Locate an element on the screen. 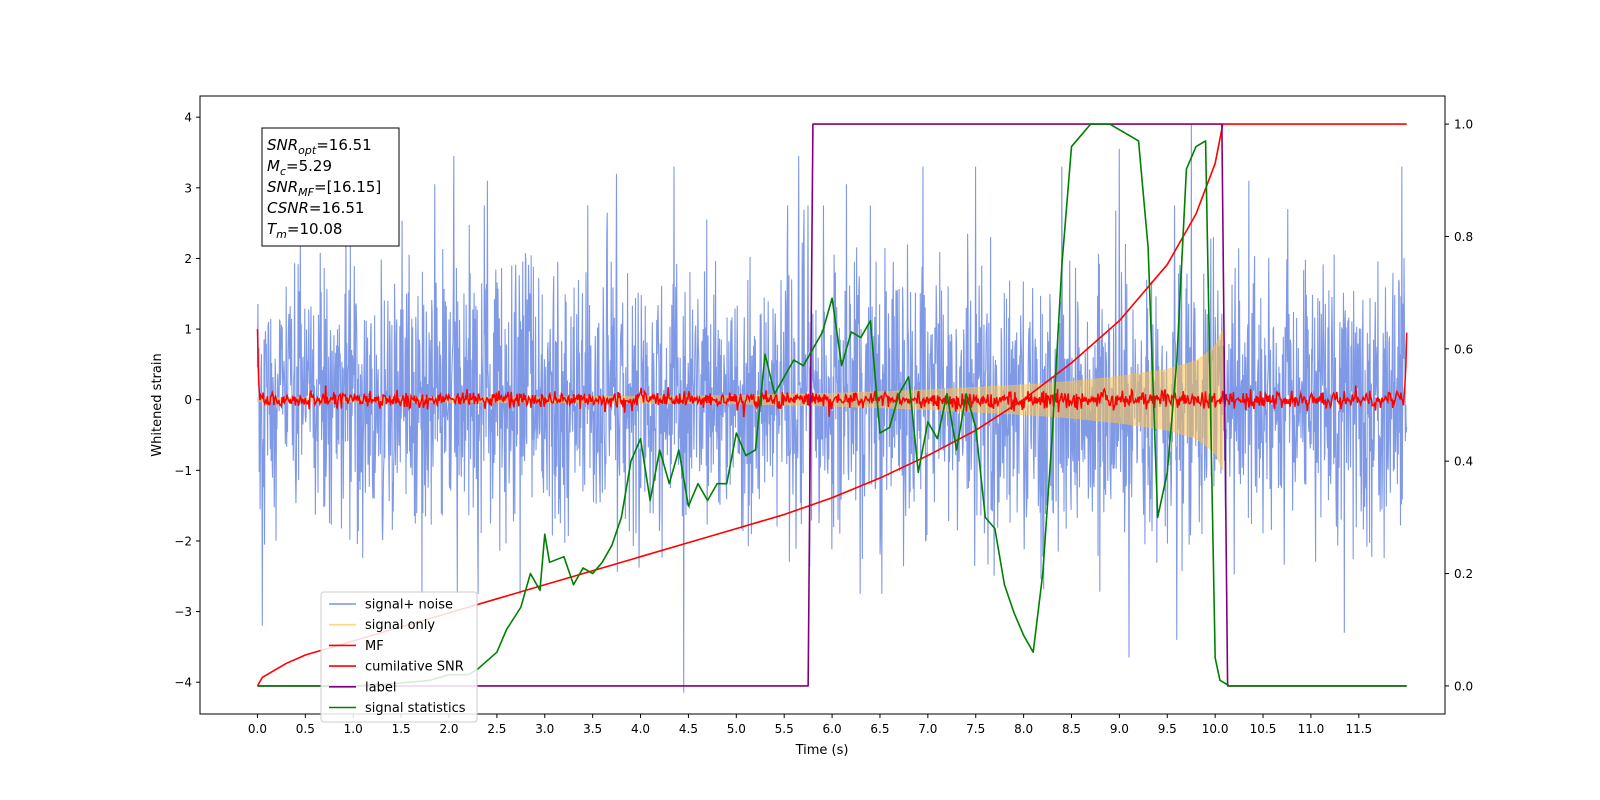  annotation-line: Tm=10.08 is located at coordinates (304, 230).